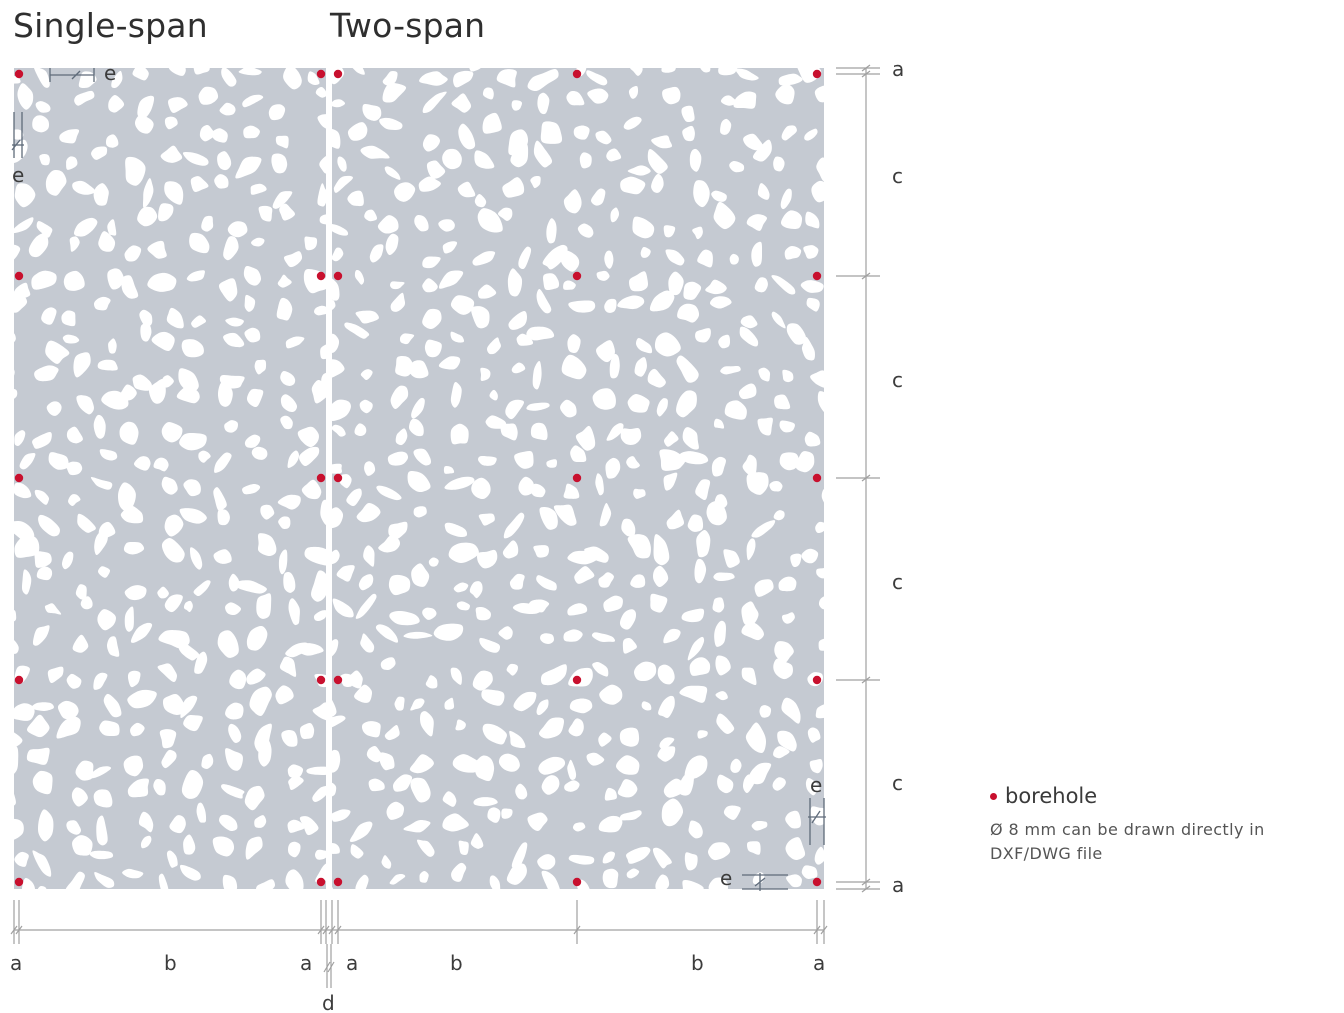 The height and width of the screenshot is (1013, 1344). I want to click on edge-dim-tick, so click(816, 817).